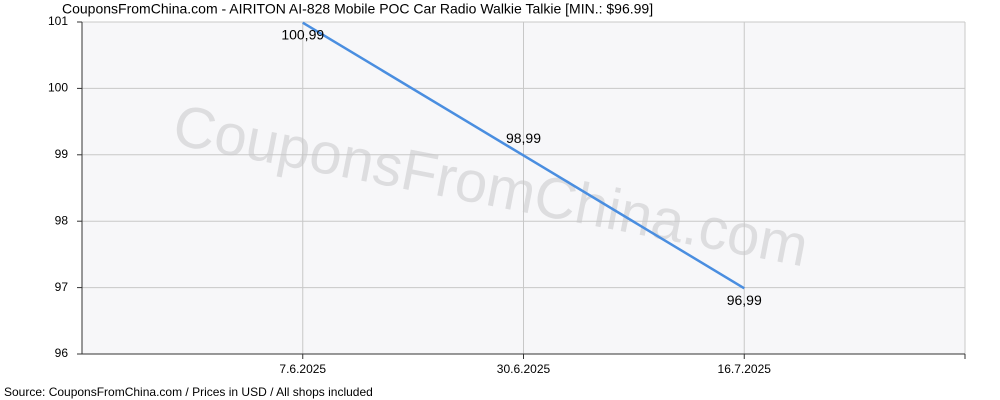  What do you see at coordinates (62, 220) in the screenshot?
I see `y-tick-label: 98` at bounding box center [62, 220].